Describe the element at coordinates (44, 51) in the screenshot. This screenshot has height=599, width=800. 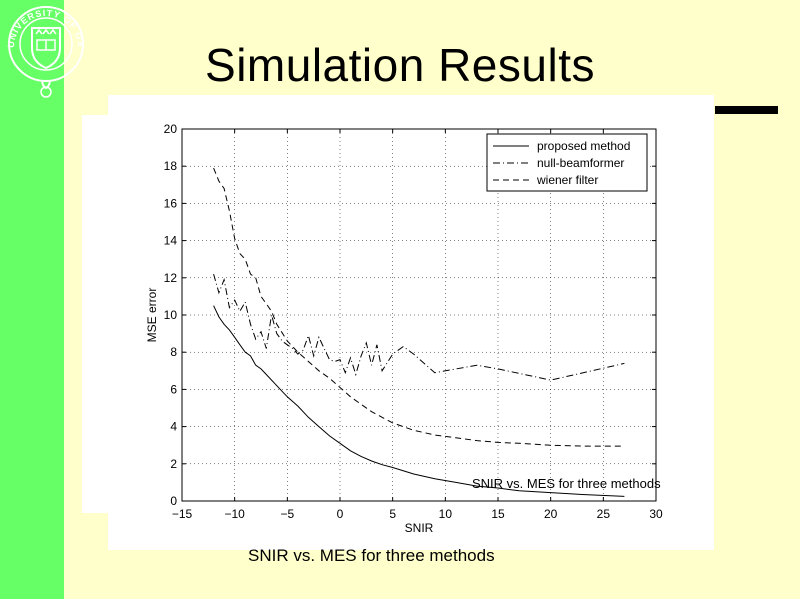
I see `oxford-crest-logo: UNIVERSITY OF OXFORD` at that location.